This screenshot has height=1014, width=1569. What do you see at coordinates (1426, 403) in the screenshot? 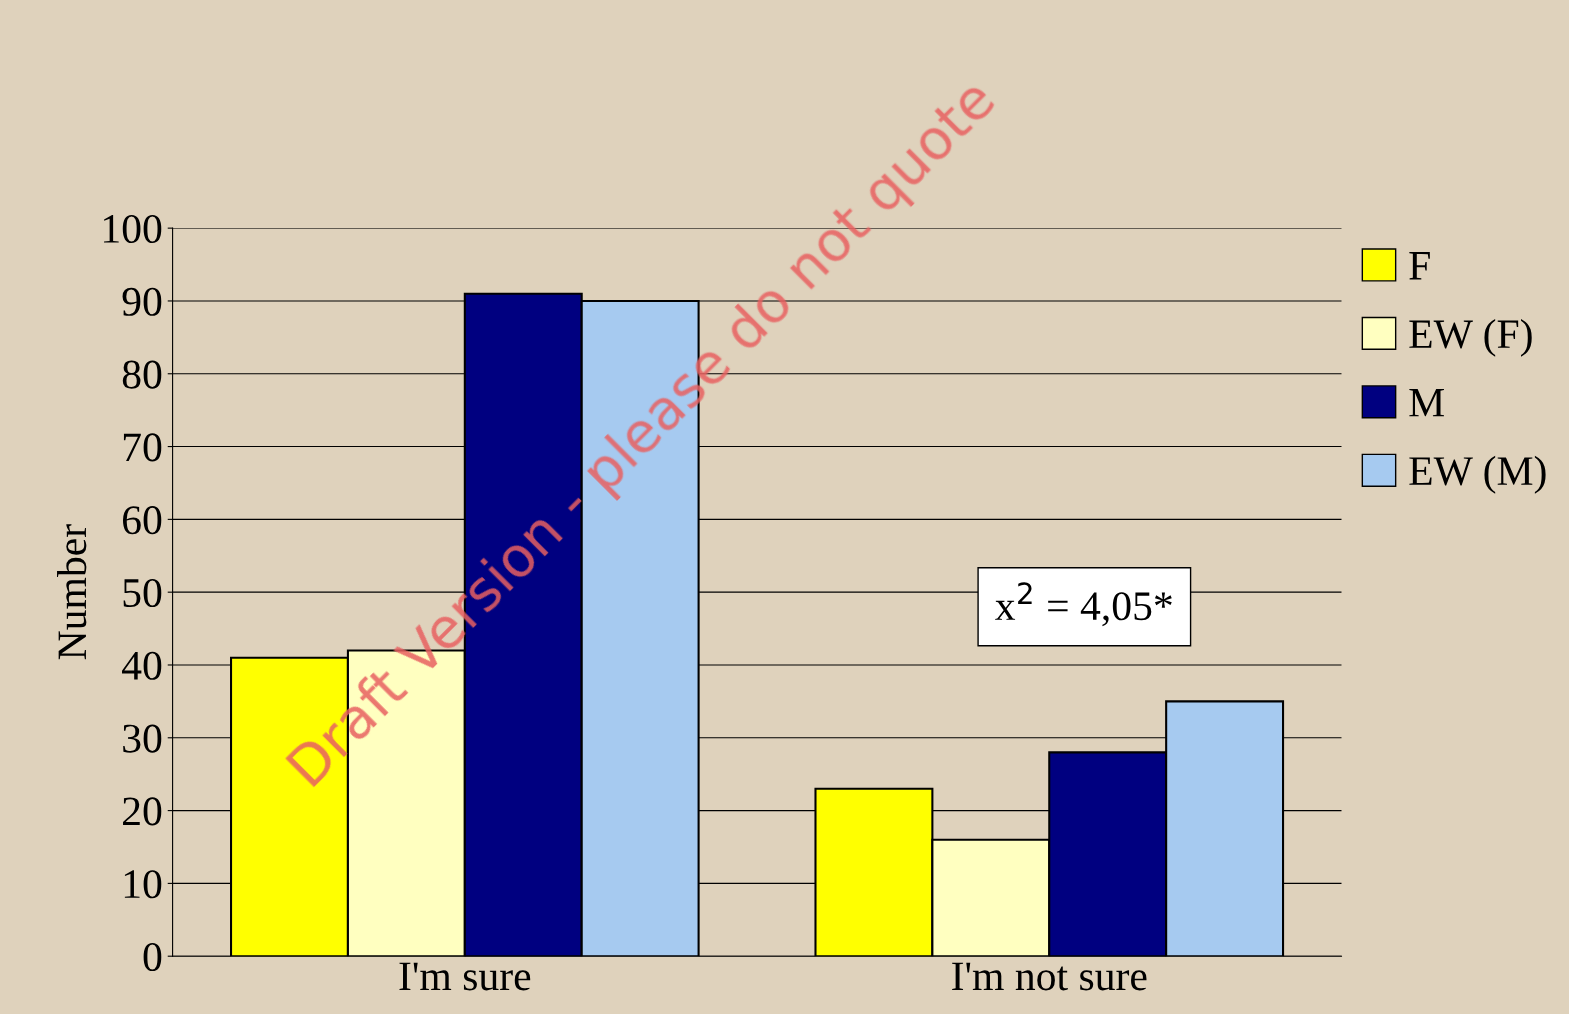
I see `legend-label: M` at bounding box center [1426, 403].